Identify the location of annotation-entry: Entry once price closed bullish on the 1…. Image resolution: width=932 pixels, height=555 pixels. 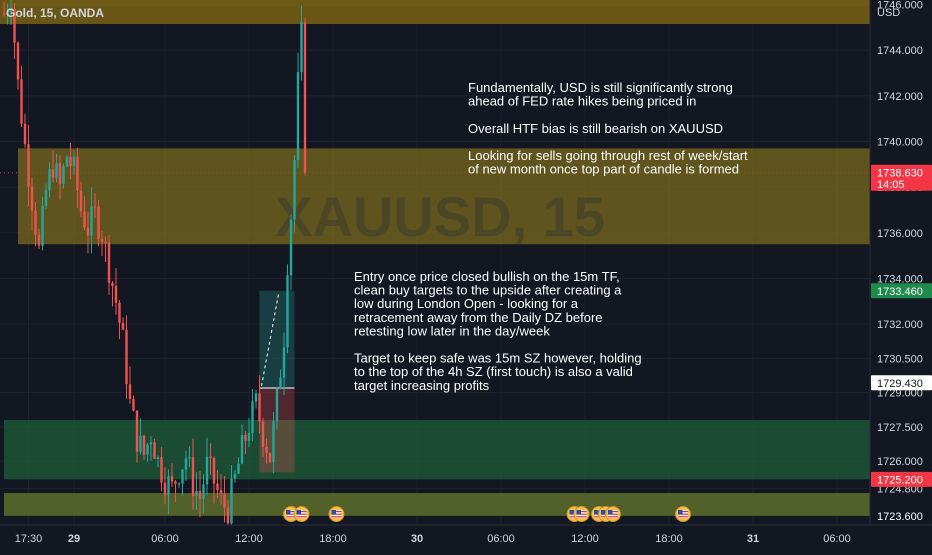
(498, 331).